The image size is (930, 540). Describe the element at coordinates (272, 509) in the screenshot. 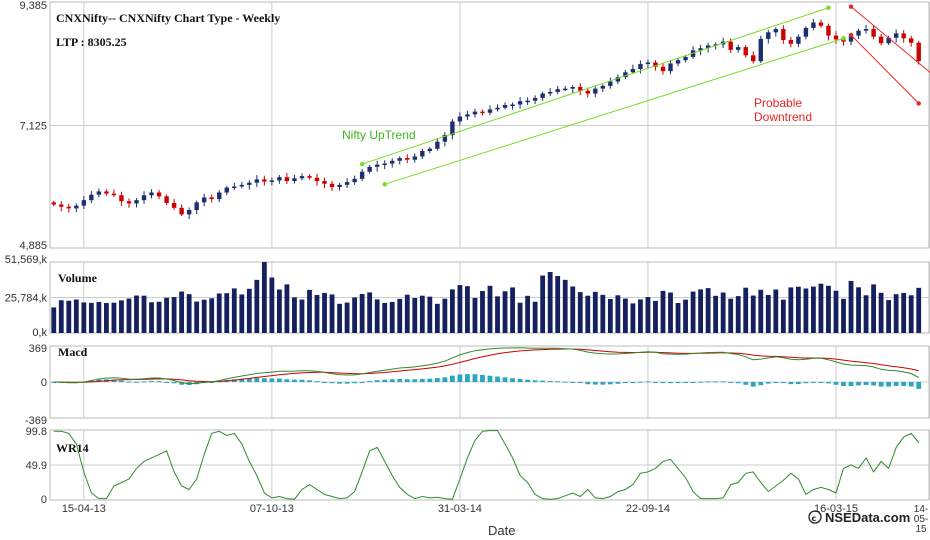

I see `x-tick-label: 07-10-13` at that location.